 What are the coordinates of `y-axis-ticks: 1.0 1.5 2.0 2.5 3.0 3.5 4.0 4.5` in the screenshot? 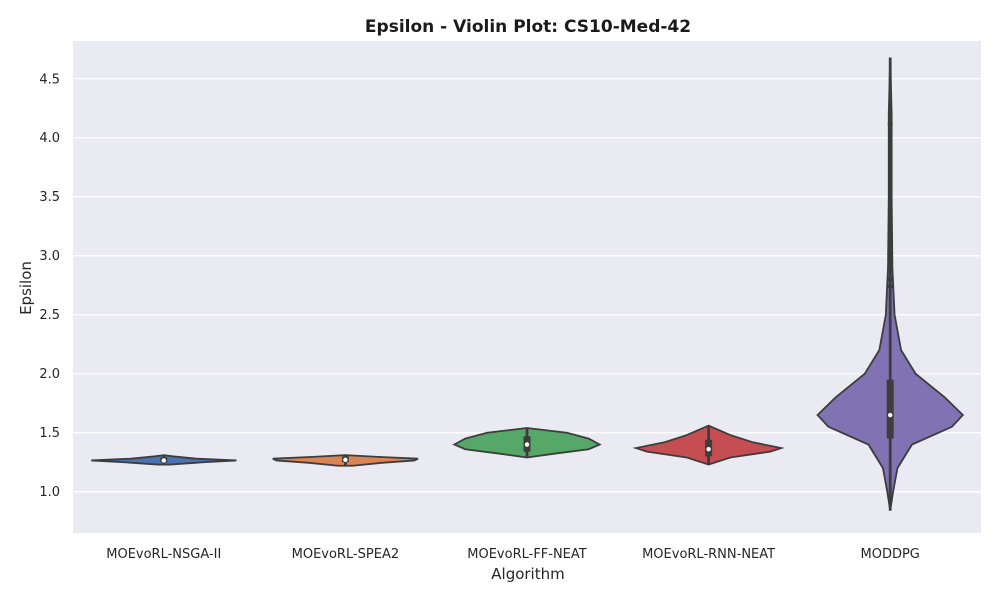 It's located at (49, 286).